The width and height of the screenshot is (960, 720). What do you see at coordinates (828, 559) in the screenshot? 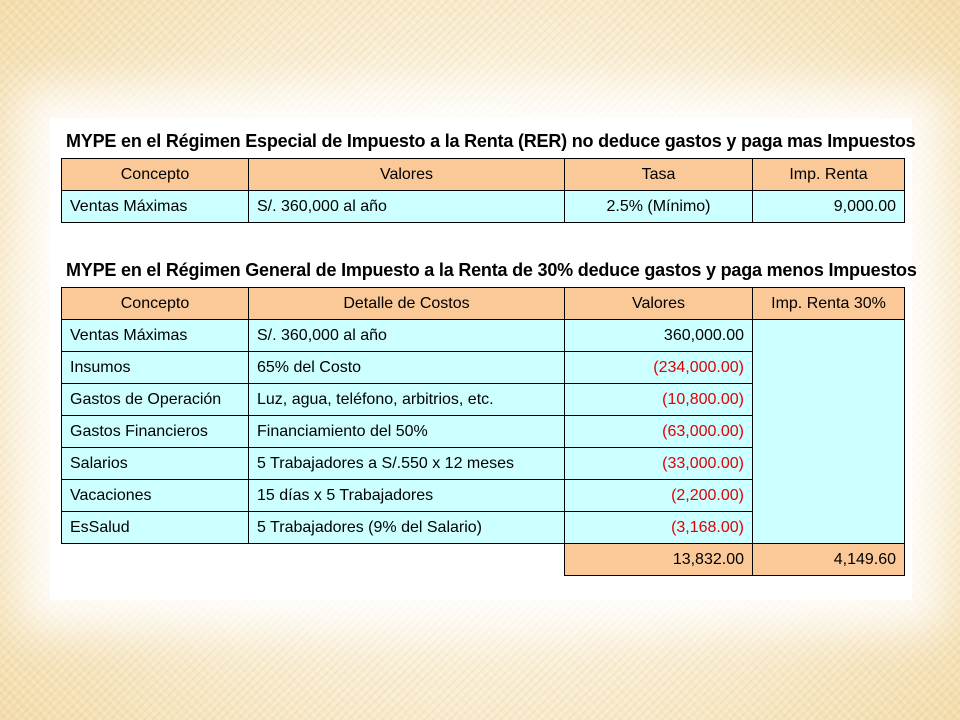
I see `total-impuesto-cell: 4,149.60` at bounding box center [828, 559].